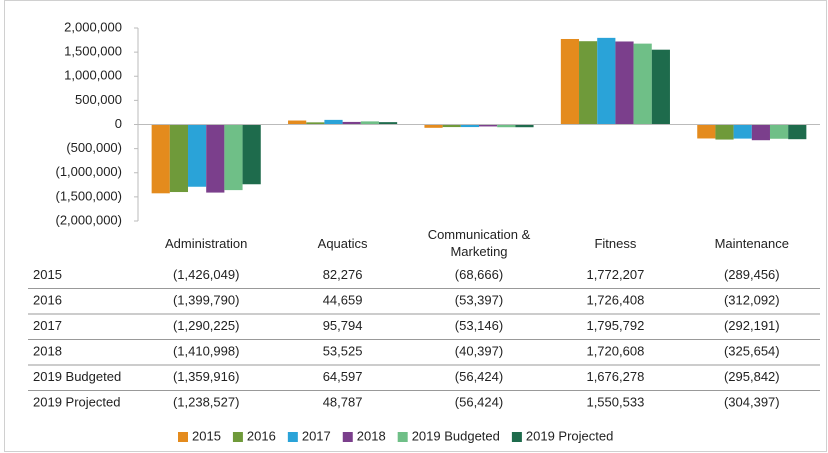 The image size is (828, 453). What do you see at coordinates (615, 325) in the screenshot?
I see `table-cell: 1,795,792` at bounding box center [615, 325].